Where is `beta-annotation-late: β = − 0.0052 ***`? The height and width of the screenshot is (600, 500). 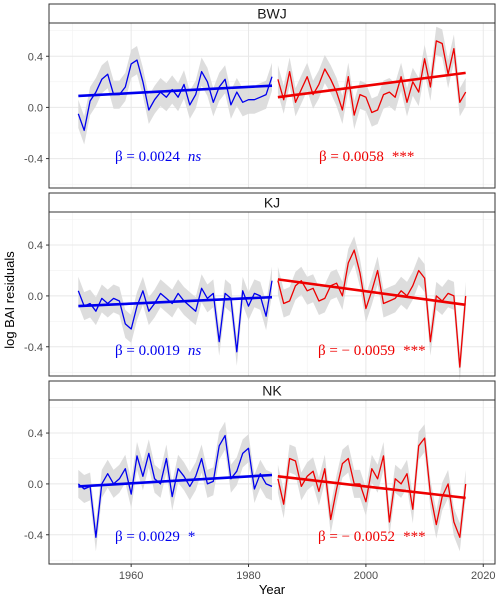
beta-annotation-late: β = − 0.0052 *** is located at coordinates (372, 537).